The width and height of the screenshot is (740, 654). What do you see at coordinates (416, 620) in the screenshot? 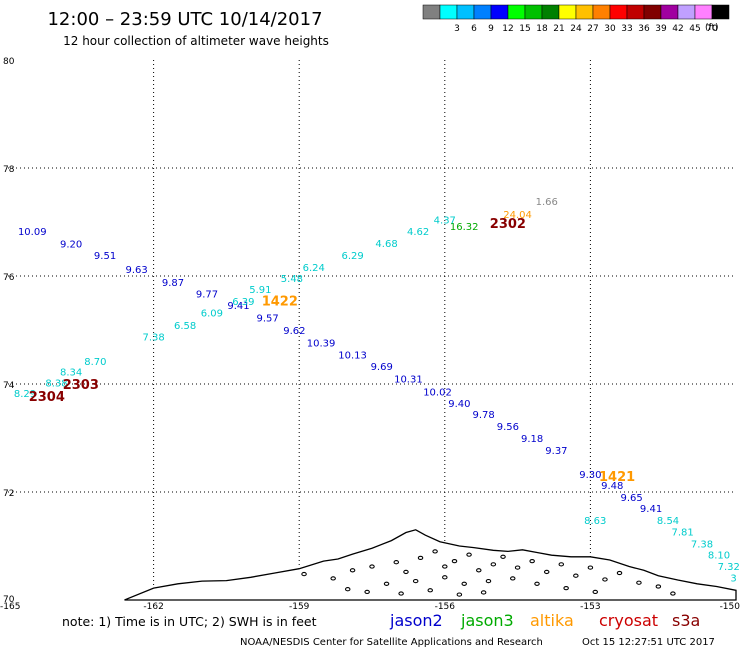
I see `satellite-legend-jason2: jason2` at bounding box center [416, 620].